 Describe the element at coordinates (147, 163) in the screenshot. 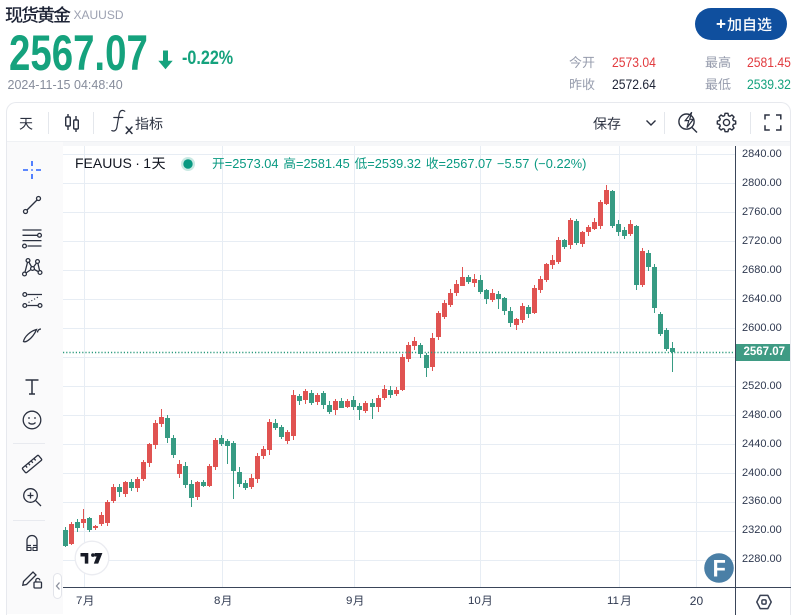

I see `svg-text: 1` at that location.